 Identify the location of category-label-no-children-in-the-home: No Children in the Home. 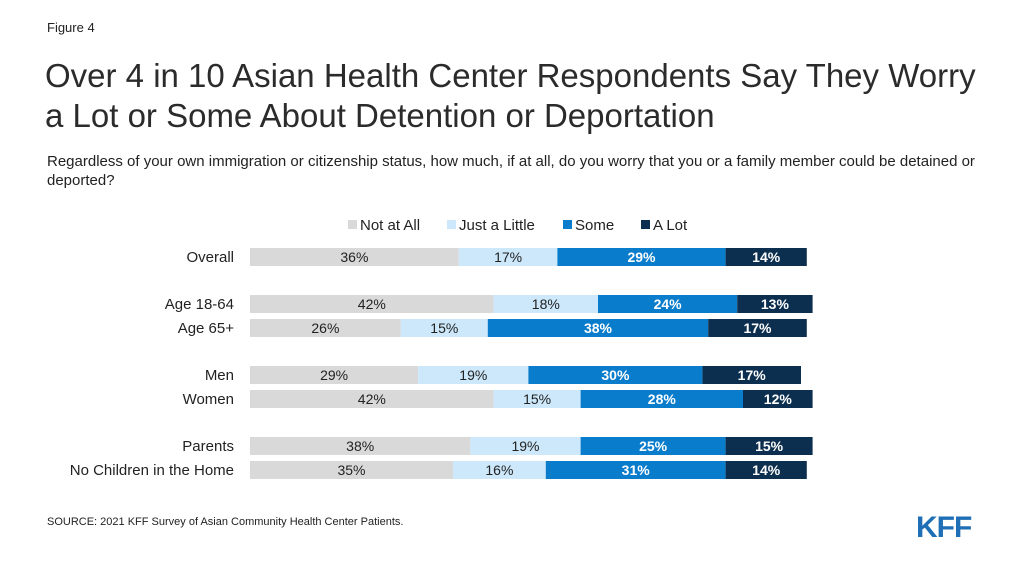
(152, 470).